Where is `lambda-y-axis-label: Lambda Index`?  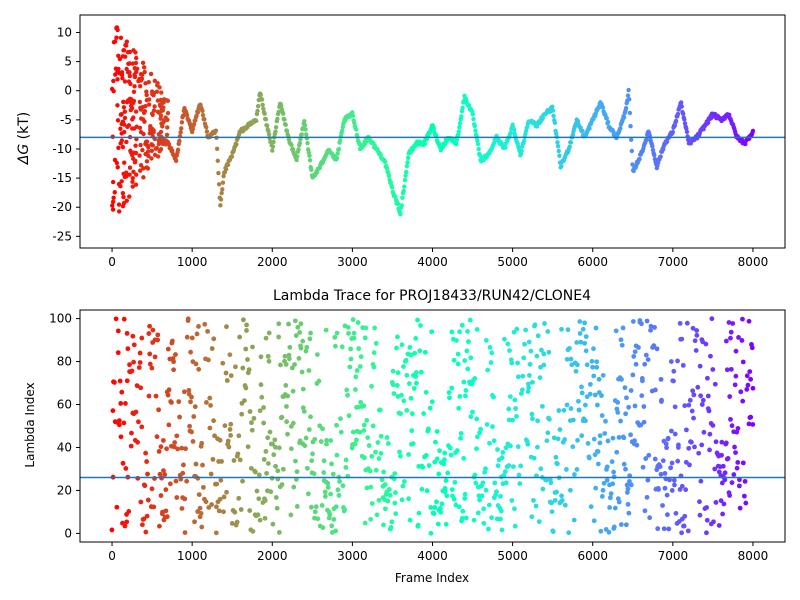
lambda-y-axis-label: Lambda Index is located at coordinates (30, 424).